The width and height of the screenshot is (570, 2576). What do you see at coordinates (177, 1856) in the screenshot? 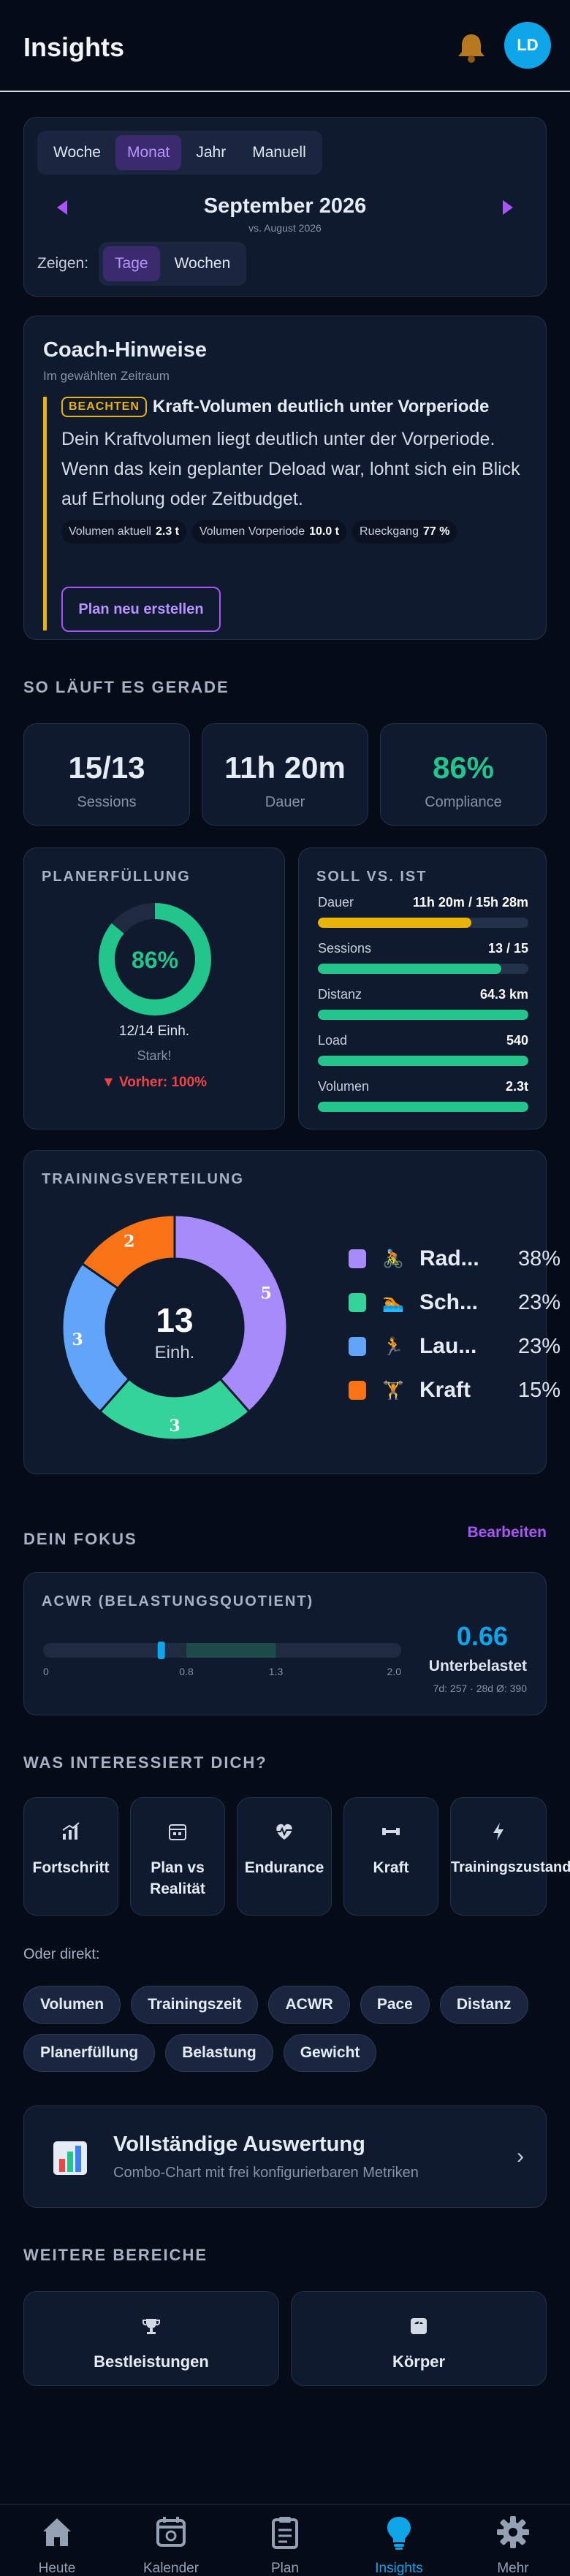
I see `interest-plan-vs-realitaet: Plan vs Realität` at bounding box center [177, 1856].